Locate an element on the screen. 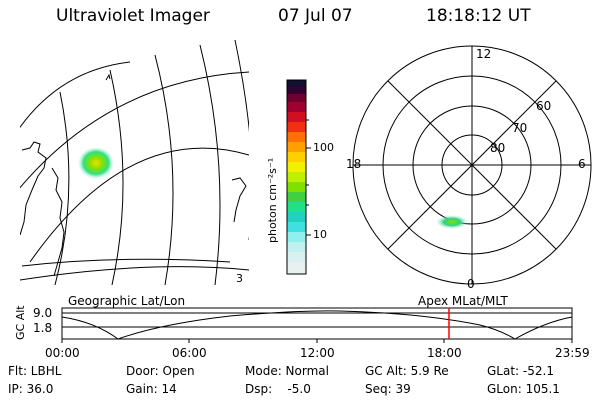  status-glat: GLat: -52.1 is located at coordinates (520, 371).